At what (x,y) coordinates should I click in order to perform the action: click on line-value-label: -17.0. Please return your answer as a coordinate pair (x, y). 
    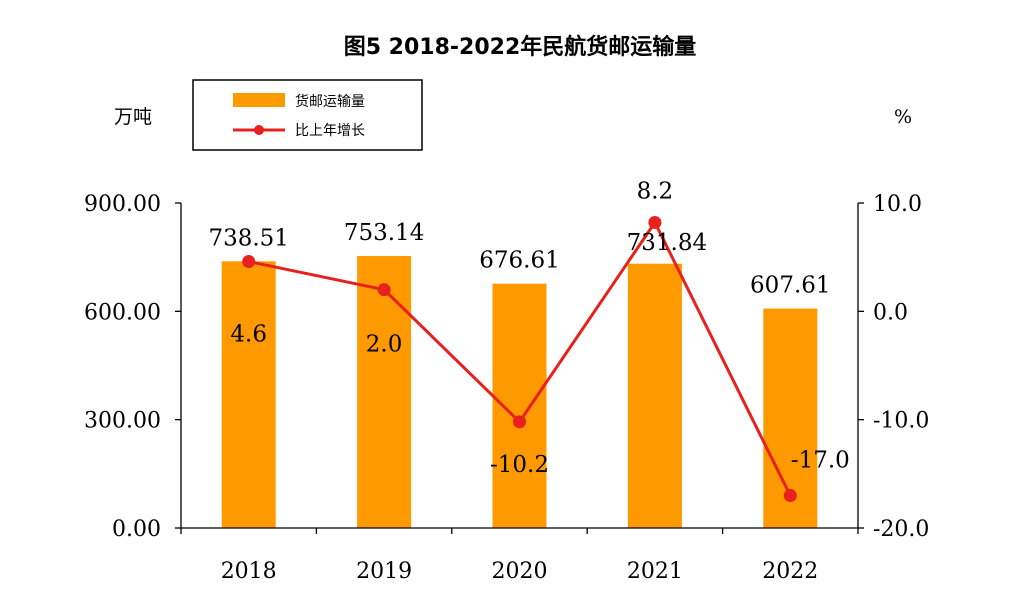
    Looking at the image, I should click on (820, 461).